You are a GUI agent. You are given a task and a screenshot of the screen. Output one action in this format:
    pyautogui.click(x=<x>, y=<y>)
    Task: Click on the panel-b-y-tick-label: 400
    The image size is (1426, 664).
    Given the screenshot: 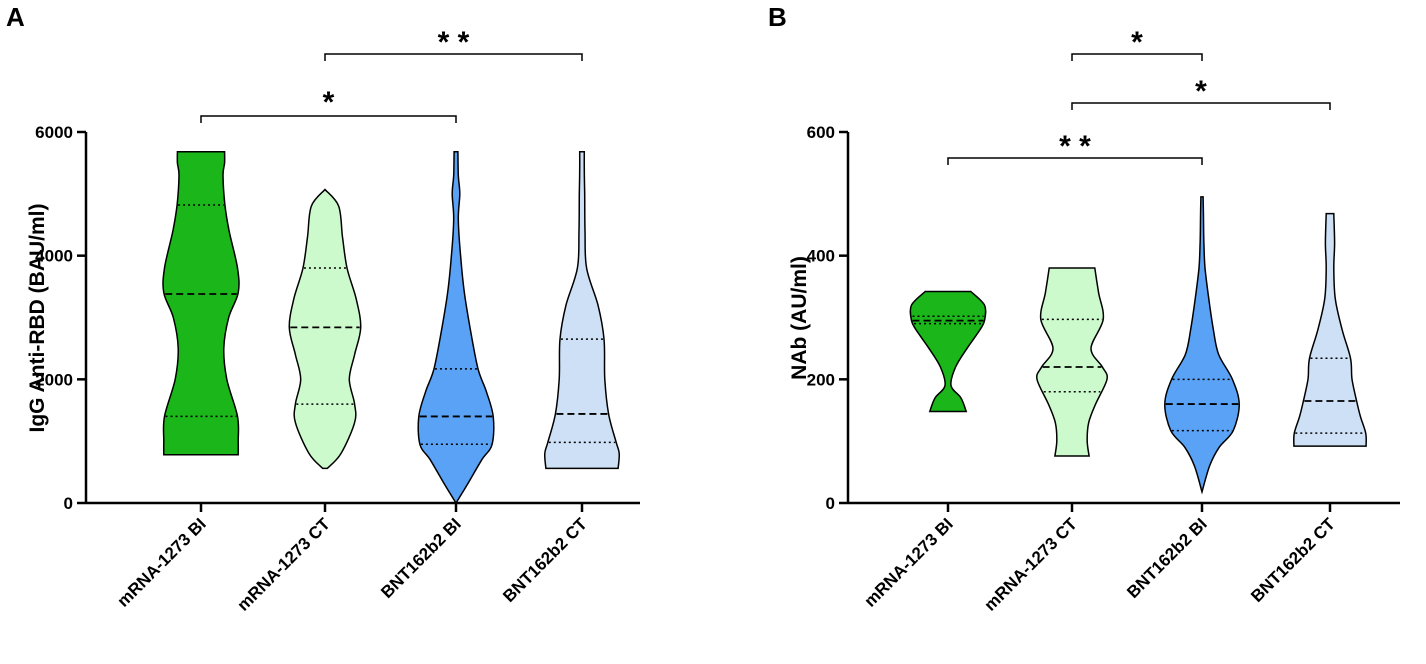 What is the action you would take?
    pyautogui.click(x=821, y=256)
    